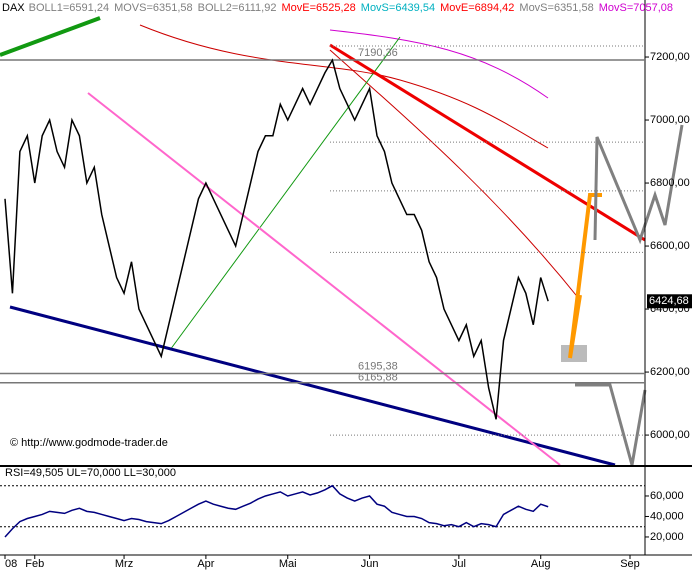 The width and height of the screenshot is (692, 570). Describe the element at coordinates (636, 8) in the screenshot. I see `indicator-label: MovS=7057,08` at that location.